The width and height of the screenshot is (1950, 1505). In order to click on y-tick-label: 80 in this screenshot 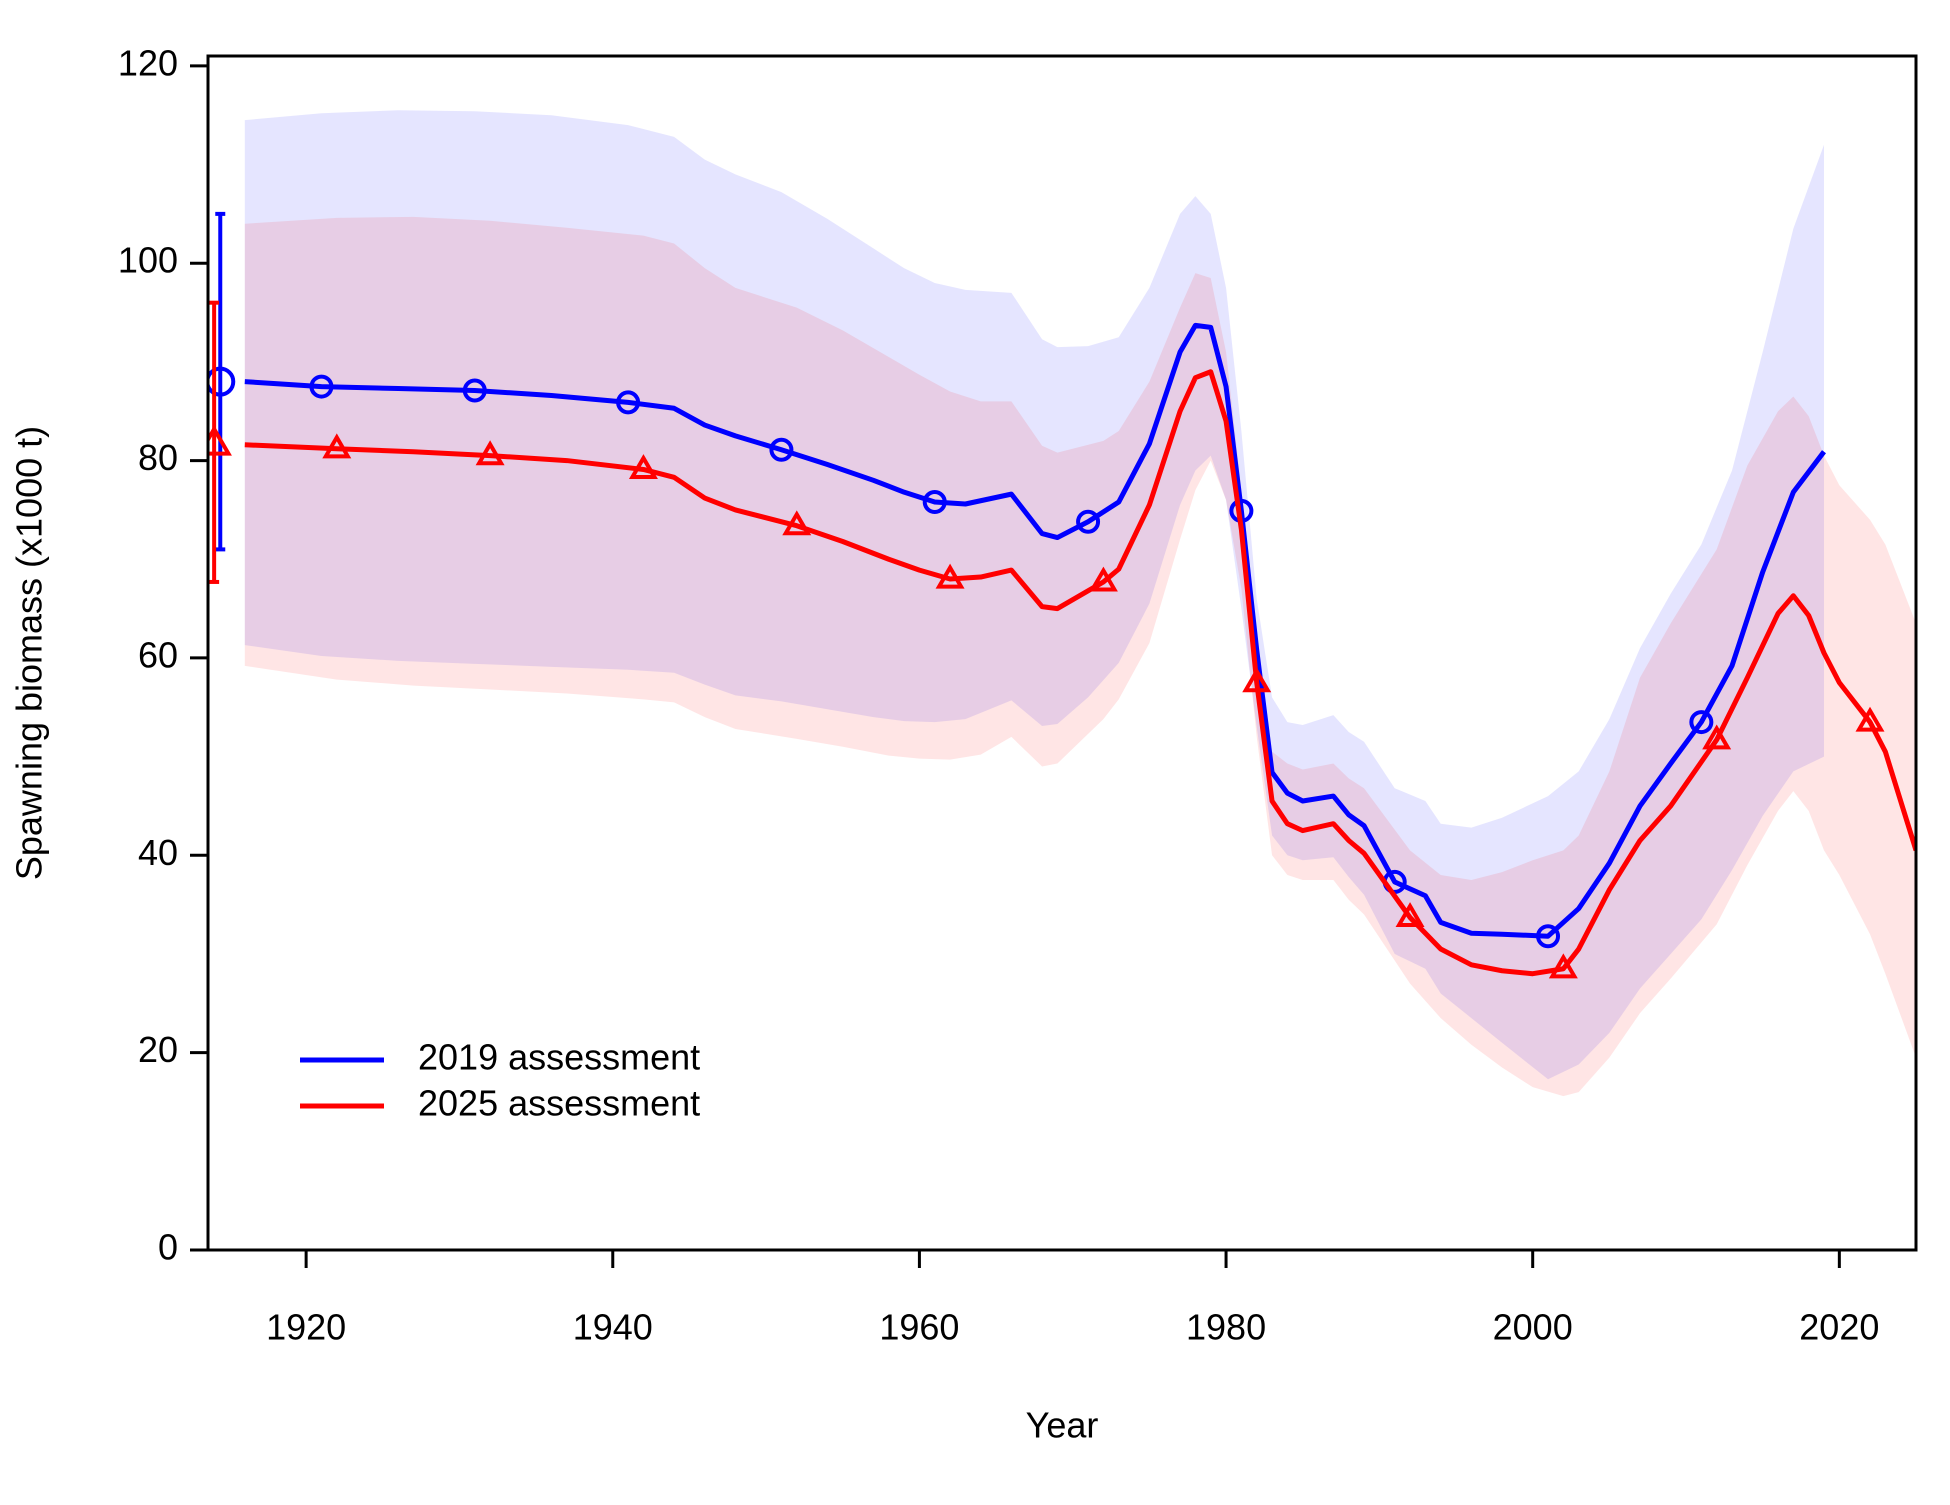, I will do `click(158, 457)`.